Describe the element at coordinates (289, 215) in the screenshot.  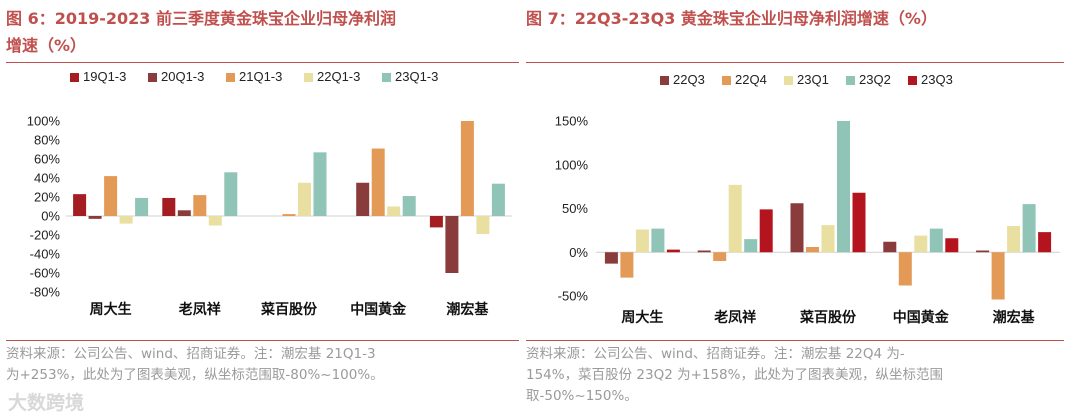
I see `bar-21Q1-3-菜百股份` at that location.